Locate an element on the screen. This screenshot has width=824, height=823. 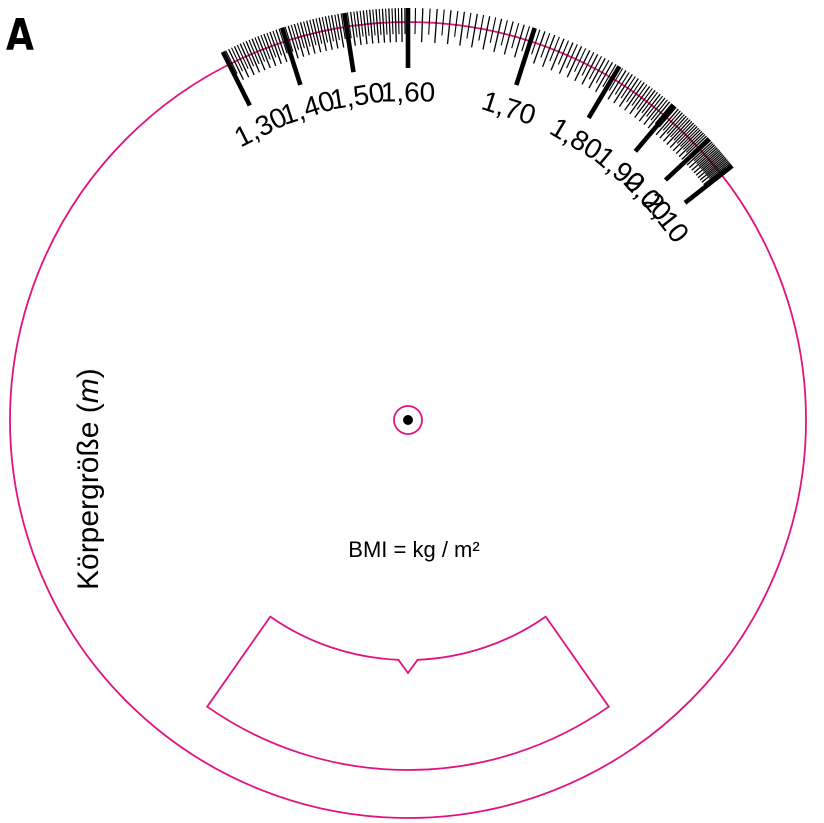
bmi-formula: BMI = kg / m² is located at coordinates (413, 549).